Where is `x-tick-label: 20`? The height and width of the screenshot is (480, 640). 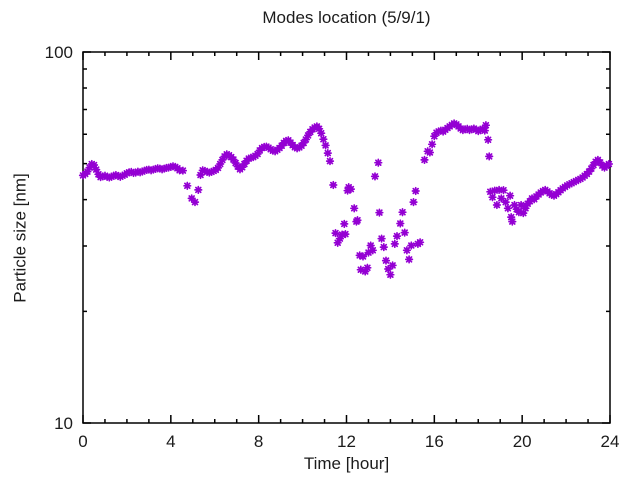 x-tick-label: 20 is located at coordinates (522, 441).